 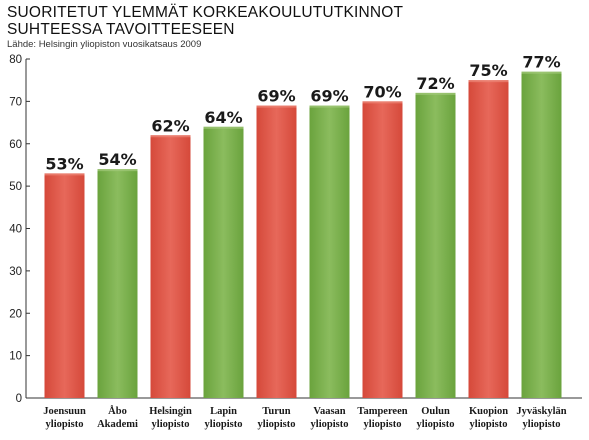 What do you see at coordinates (488, 411) in the screenshot?
I see `category-label-line-1: Kuopion` at bounding box center [488, 411].